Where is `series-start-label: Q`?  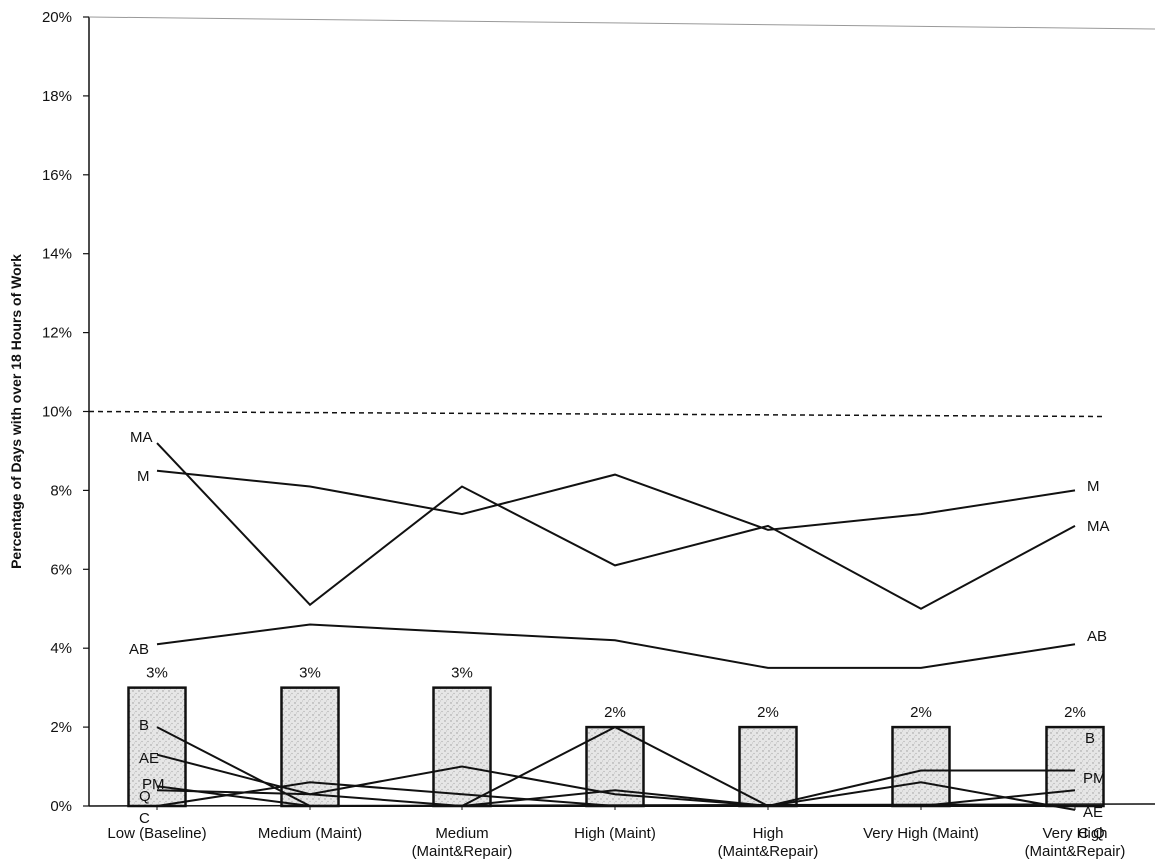 series-start-label: Q is located at coordinates (145, 796).